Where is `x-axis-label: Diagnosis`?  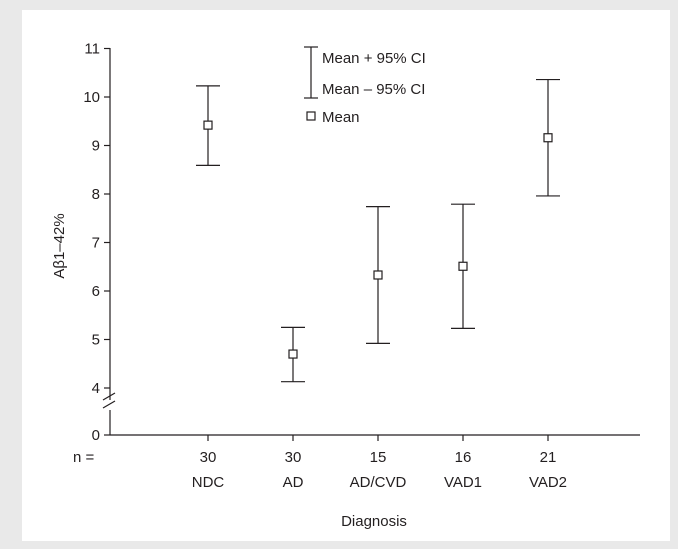 x-axis-label: Diagnosis is located at coordinates (374, 521).